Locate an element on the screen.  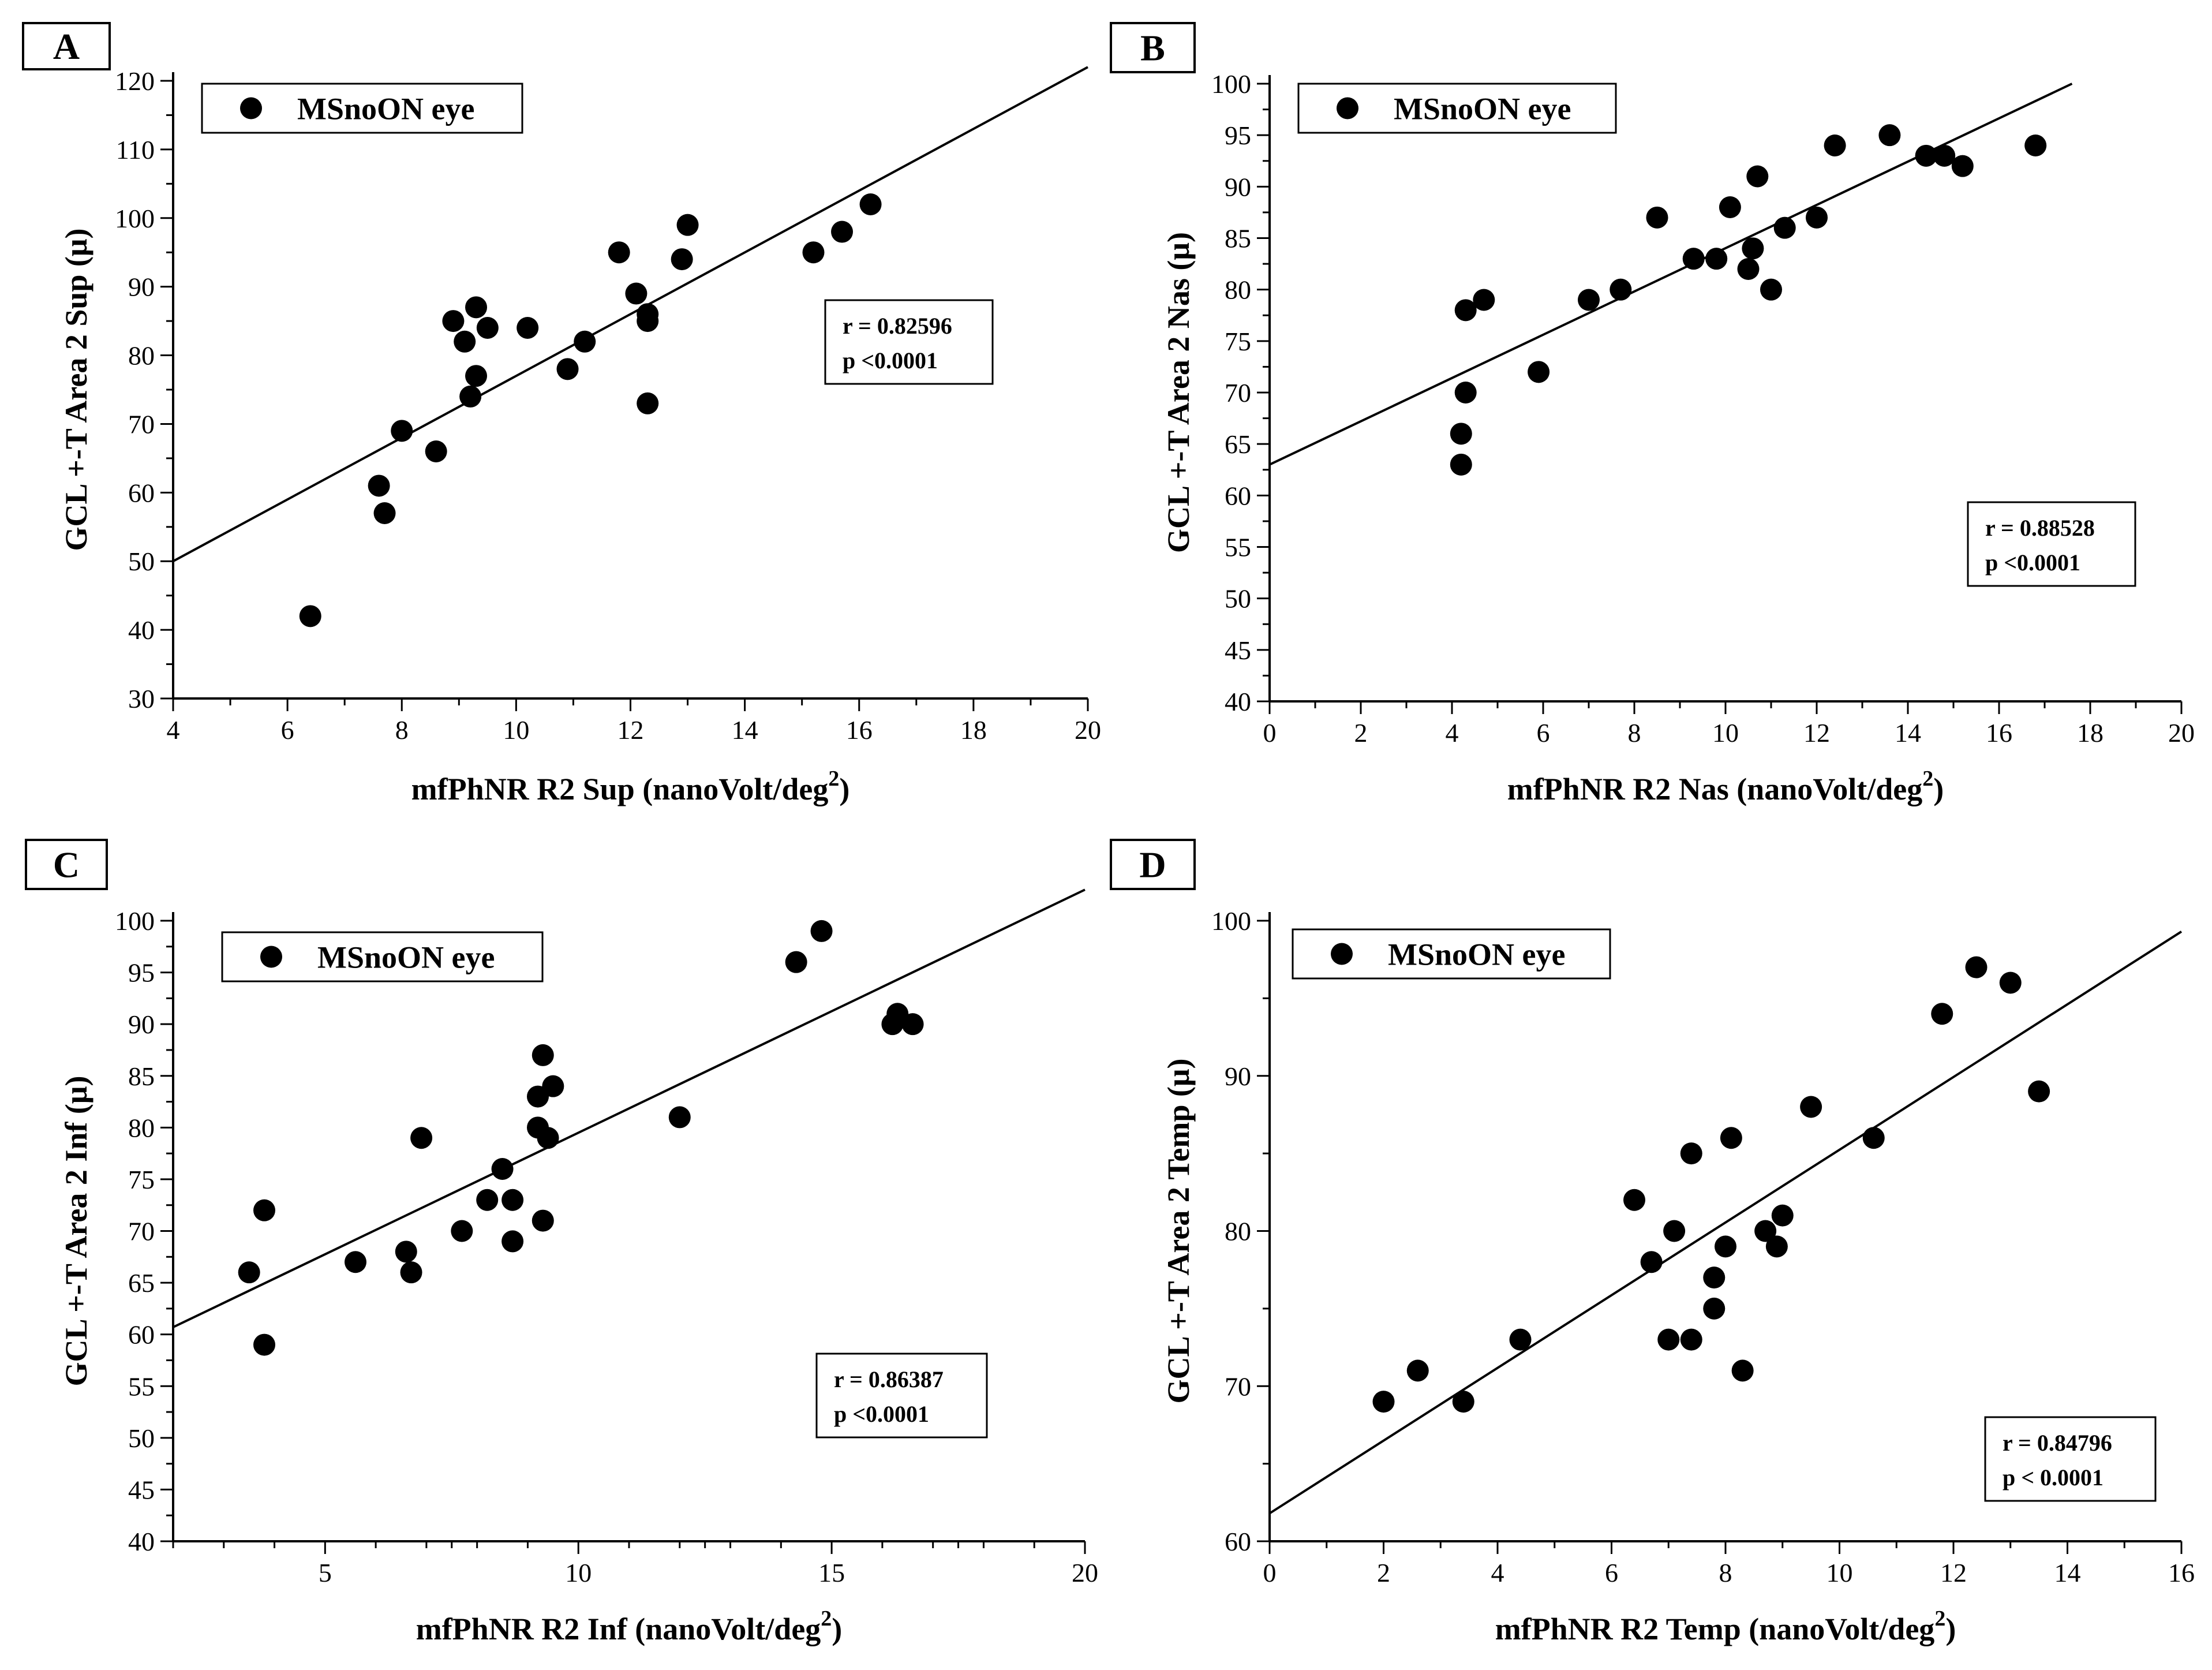
y-axis-label: GCL +-T Area 2 Inf (μ) is located at coordinates (76, 1231).